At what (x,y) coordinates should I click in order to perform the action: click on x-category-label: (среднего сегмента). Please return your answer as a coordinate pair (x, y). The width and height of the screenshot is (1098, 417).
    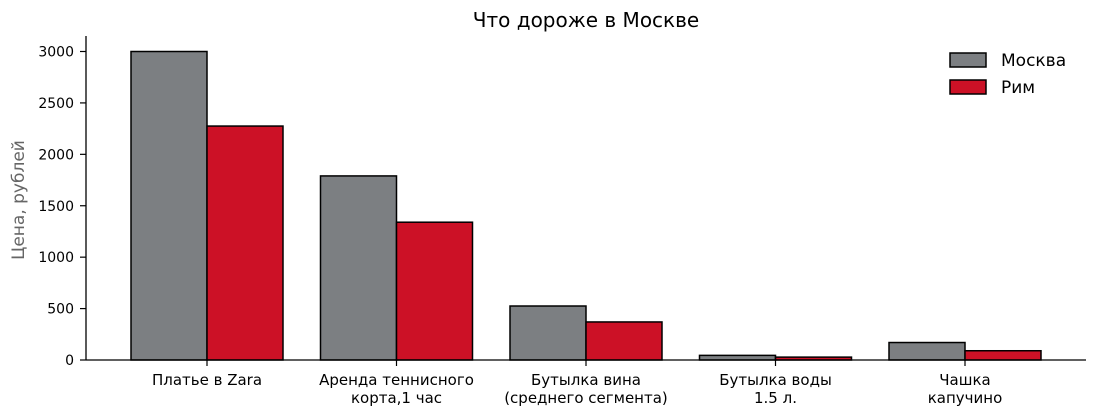
    Looking at the image, I should click on (586, 398).